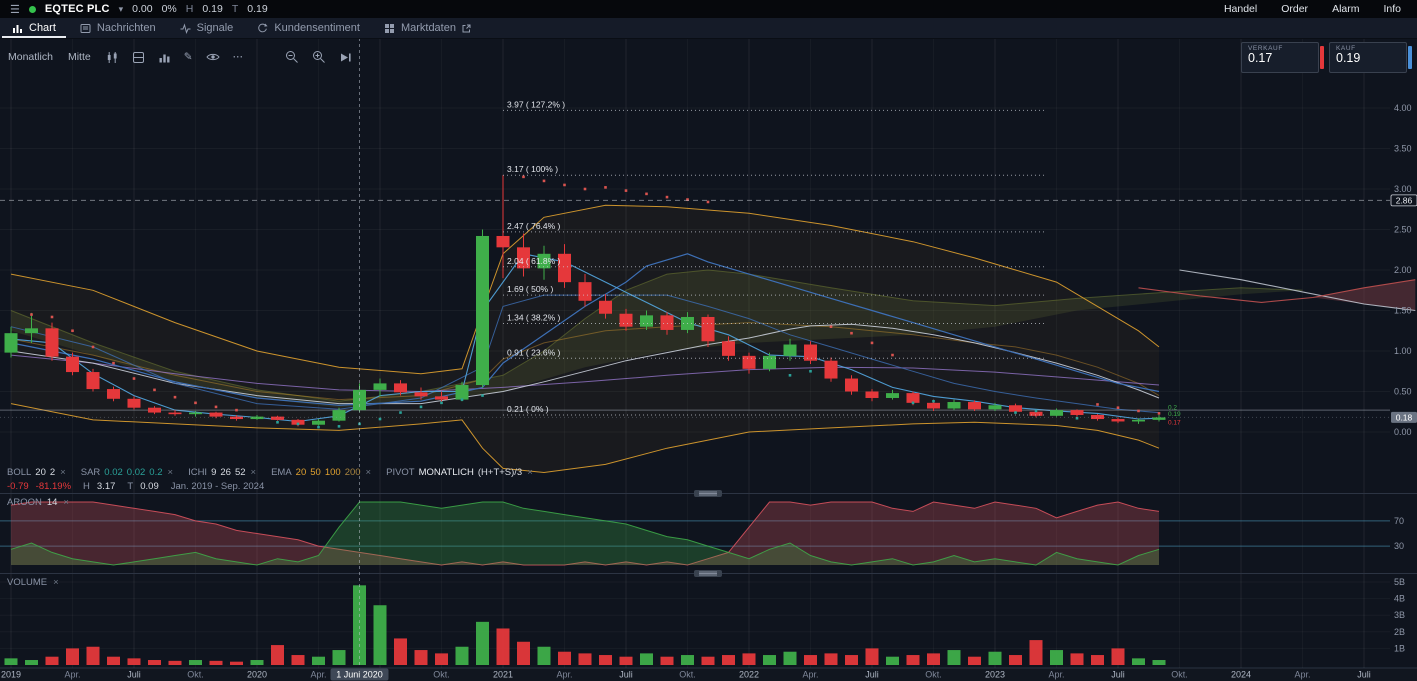  Describe the element at coordinates (317, 28) in the screenshot. I see `tab-kundensentiment-label: Kundensentiment` at that location.